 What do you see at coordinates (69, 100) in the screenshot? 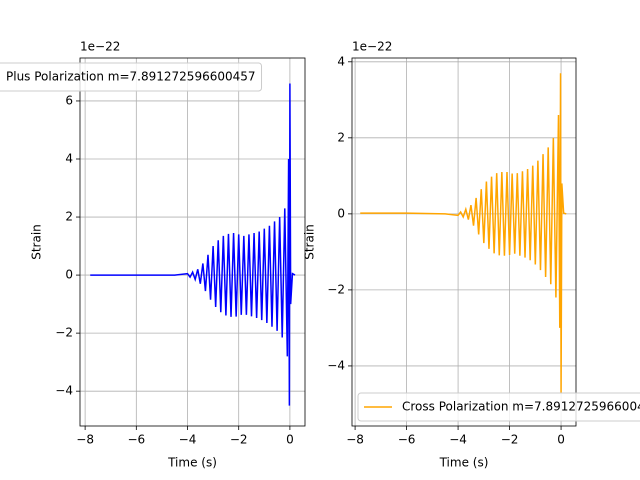
I see `y-tick-label: 6` at bounding box center [69, 100].